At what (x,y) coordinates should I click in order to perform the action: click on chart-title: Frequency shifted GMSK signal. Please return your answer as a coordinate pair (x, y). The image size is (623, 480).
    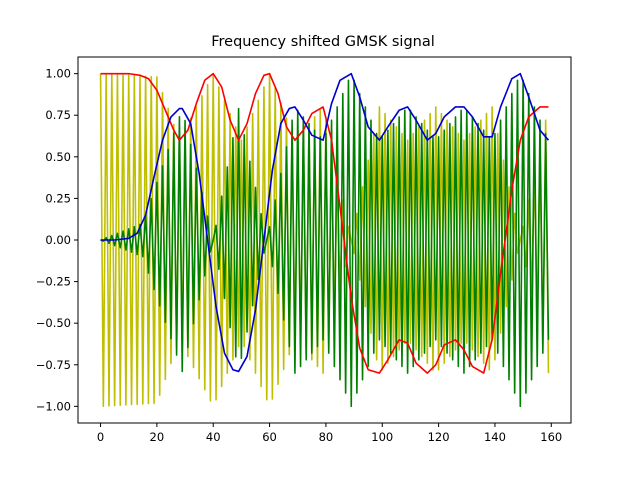
    Looking at the image, I should click on (323, 42).